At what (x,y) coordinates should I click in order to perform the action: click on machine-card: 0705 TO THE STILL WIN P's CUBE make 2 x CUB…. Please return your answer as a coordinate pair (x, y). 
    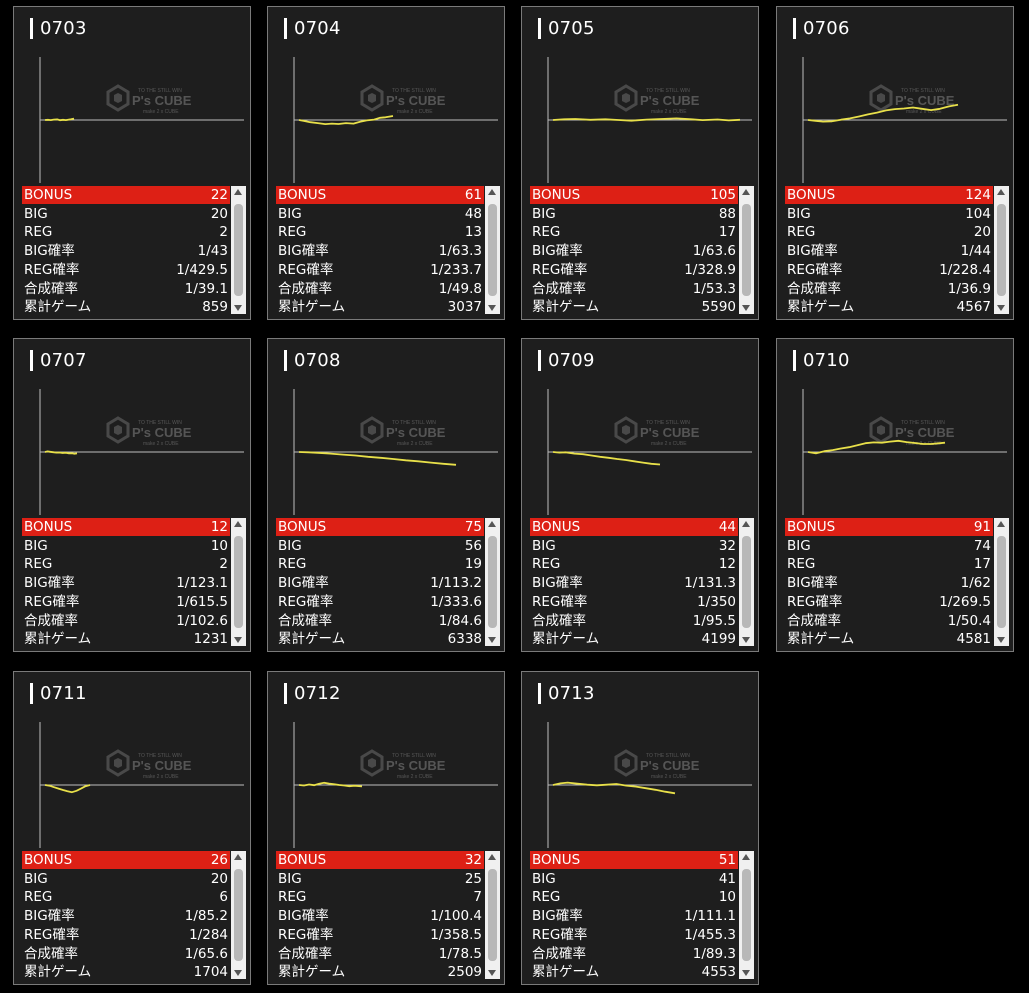
    Looking at the image, I should click on (640, 163).